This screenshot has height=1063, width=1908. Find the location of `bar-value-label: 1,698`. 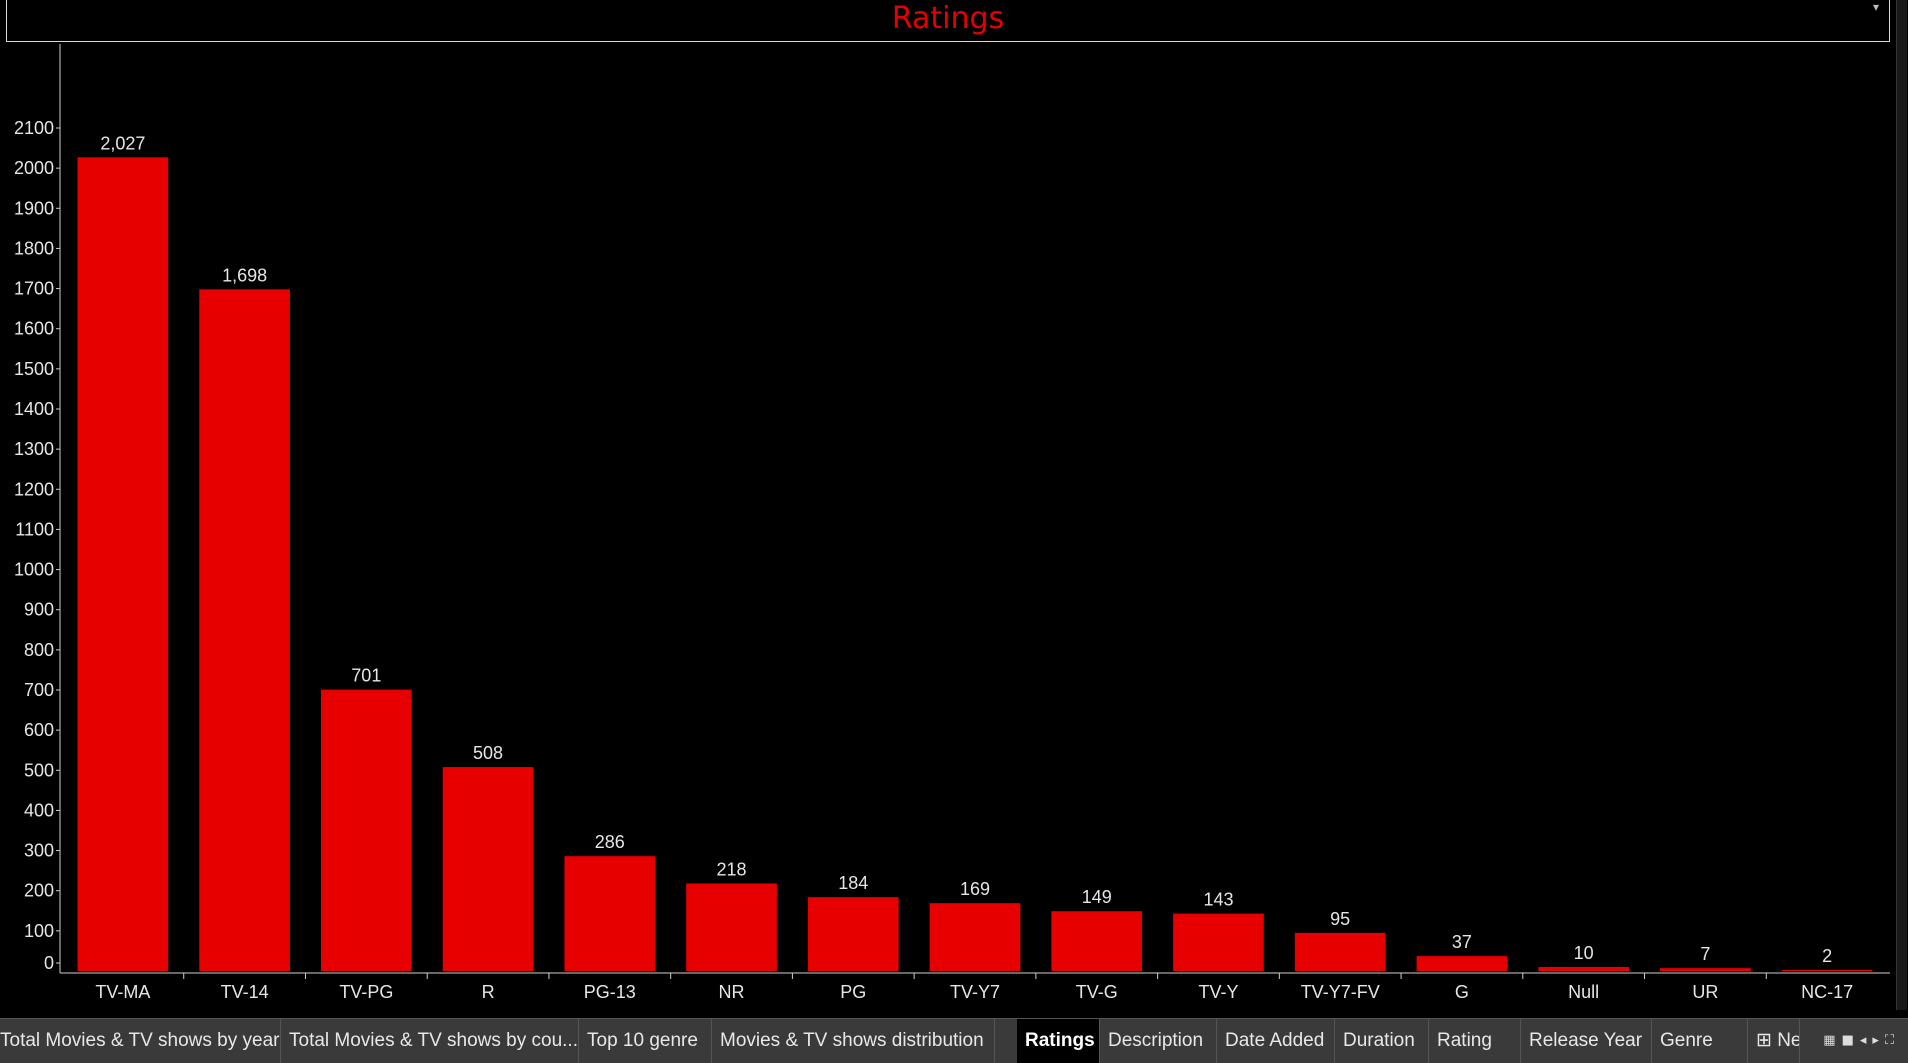

bar-value-label: 1,698 is located at coordinates (244, 275).